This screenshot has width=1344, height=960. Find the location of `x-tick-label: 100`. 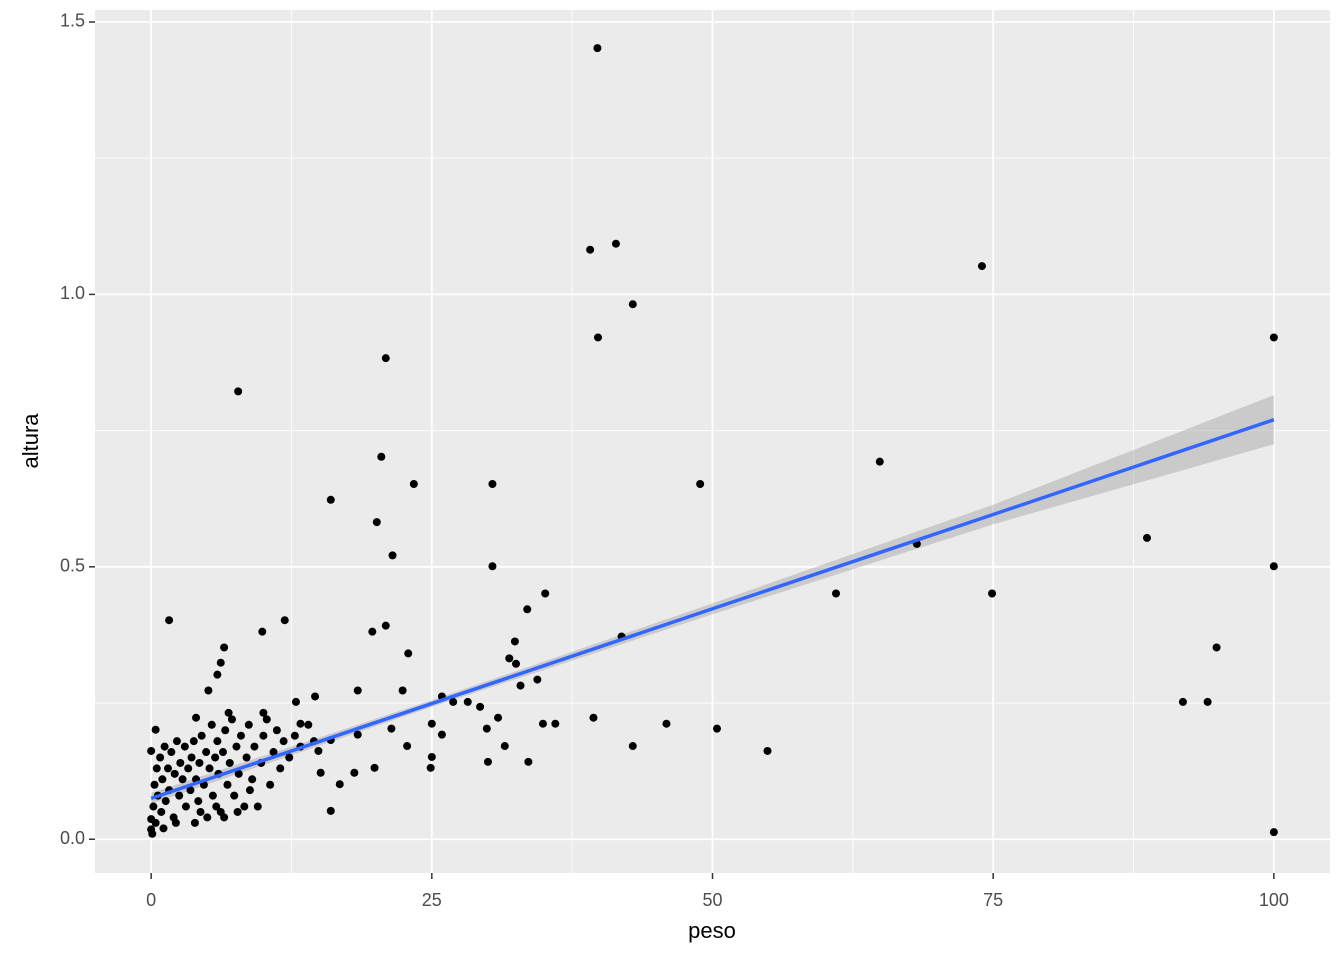

x-tick-label: 100 is located at coordinates (1274, 900).